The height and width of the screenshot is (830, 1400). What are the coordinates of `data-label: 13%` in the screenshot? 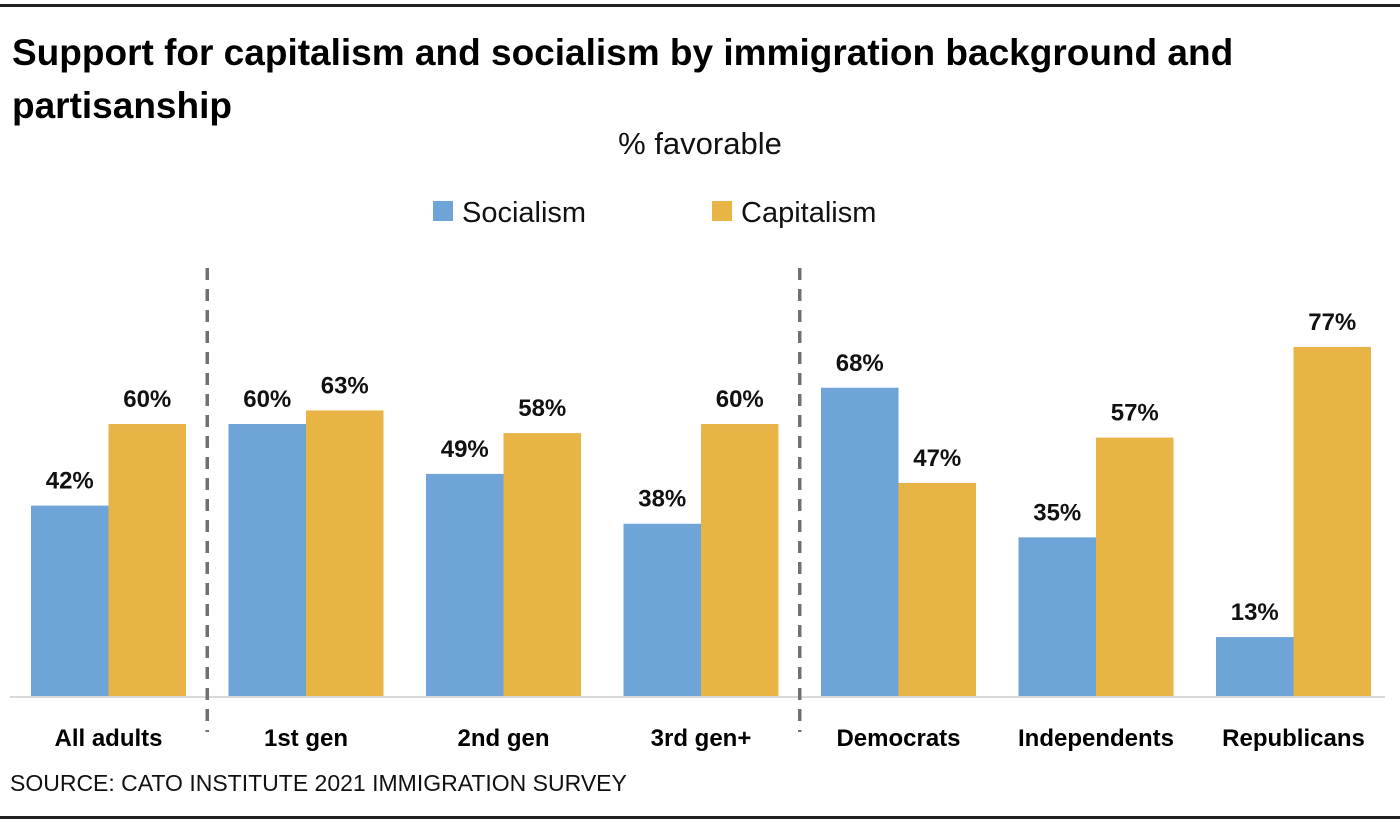 It's located at (1255, 612).